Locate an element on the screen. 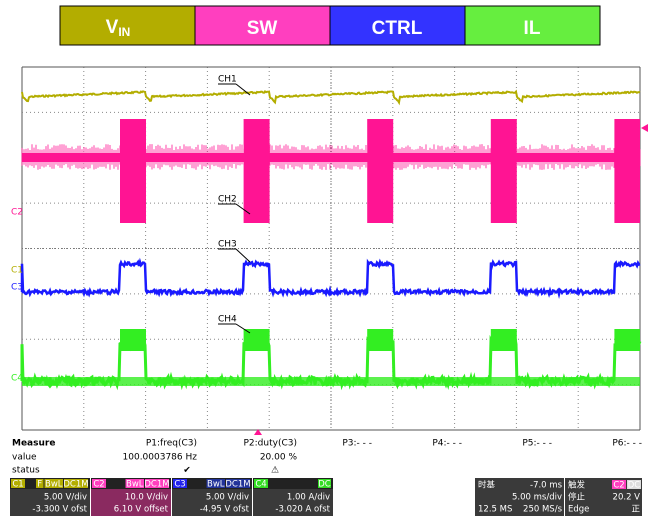  timebase-box is located at coordinates (519, 497).